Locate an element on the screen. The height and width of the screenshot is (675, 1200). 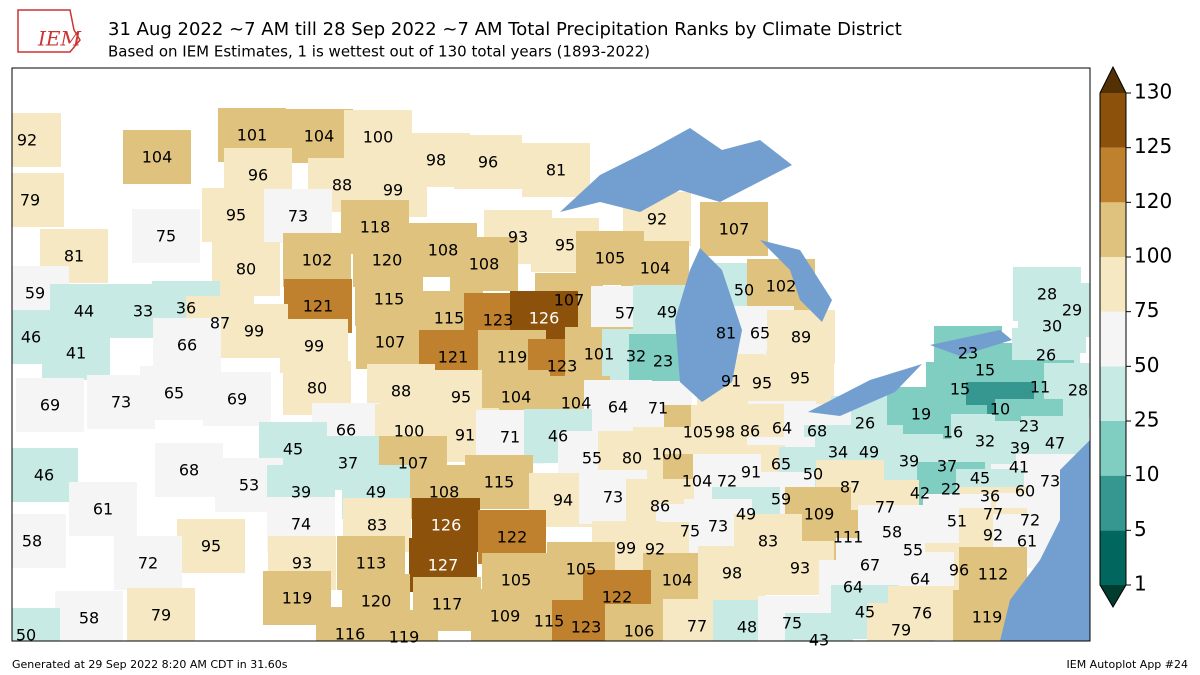
colorbar-tick-label: 130 is located at coordinates (1153, 92).